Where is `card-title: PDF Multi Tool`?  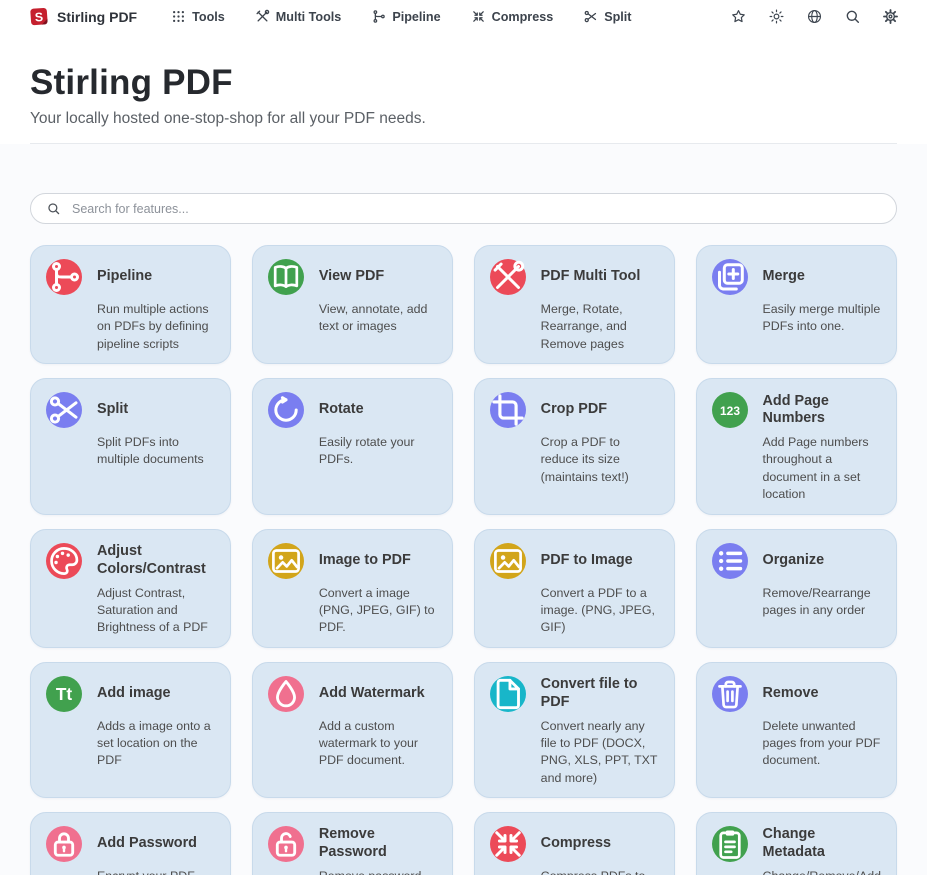
card-title: PDF Multi Tool is located at coordinates (590, 276).